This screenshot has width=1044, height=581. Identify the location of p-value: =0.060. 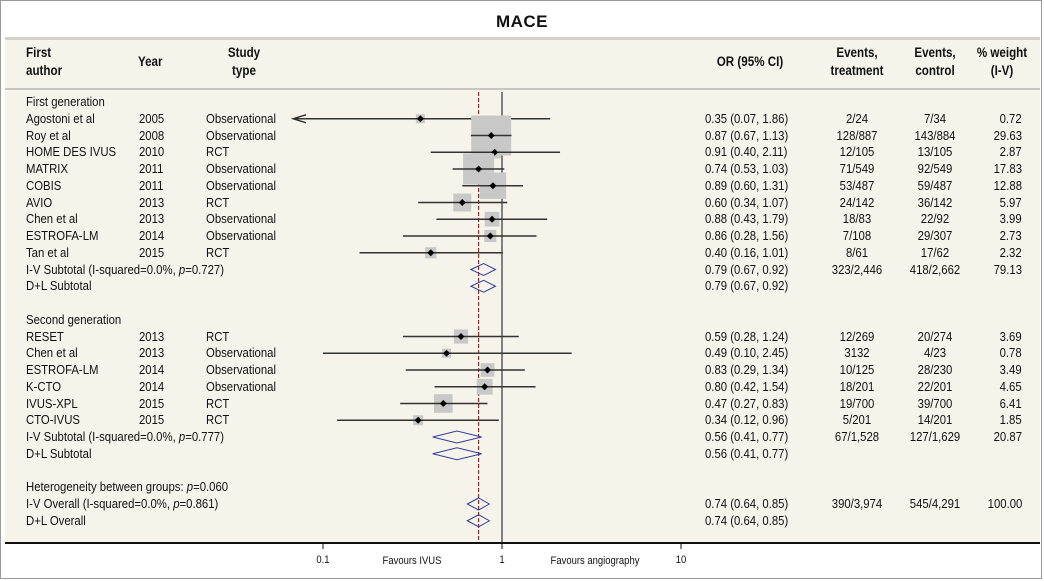
(211, 486).